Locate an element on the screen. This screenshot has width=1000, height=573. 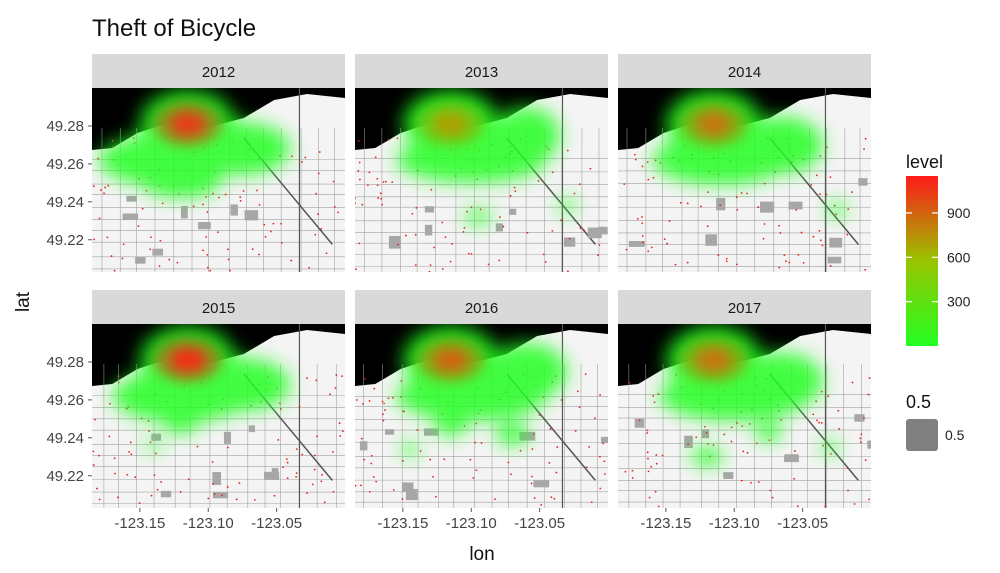
chart-title: Theft of Bicycle is located at coordinates (174, 28).